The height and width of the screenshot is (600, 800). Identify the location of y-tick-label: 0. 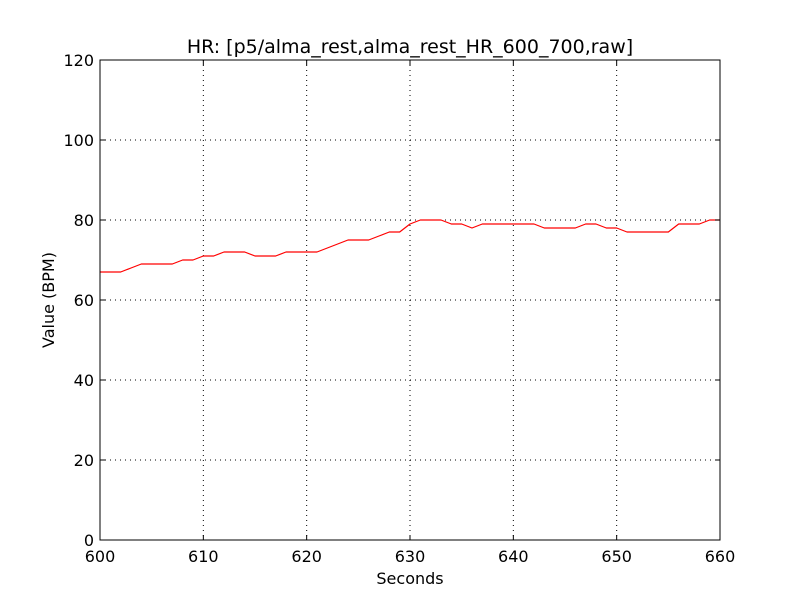
(89, 540).